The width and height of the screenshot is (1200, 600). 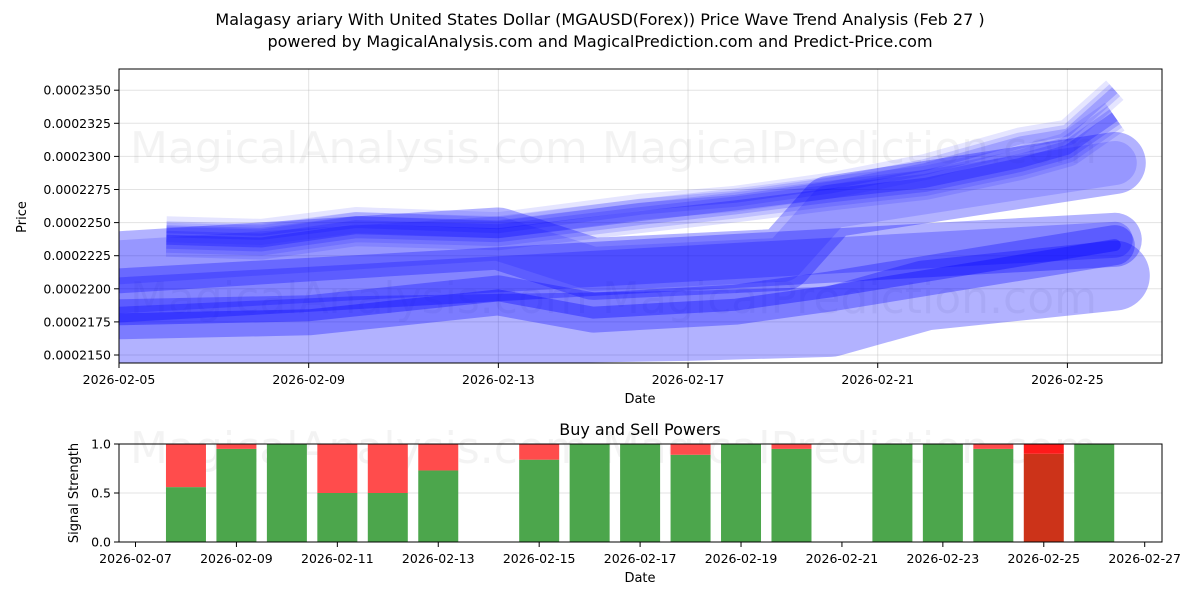 I want to click on y-tick-label: 0.0002175, so click(x=77, y=321).